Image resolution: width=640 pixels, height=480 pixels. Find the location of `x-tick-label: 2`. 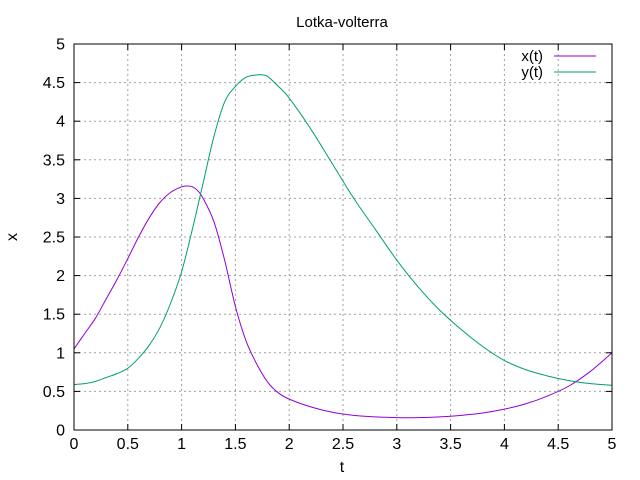

x-tick-label: 2 is located at coordinates (289, 444).